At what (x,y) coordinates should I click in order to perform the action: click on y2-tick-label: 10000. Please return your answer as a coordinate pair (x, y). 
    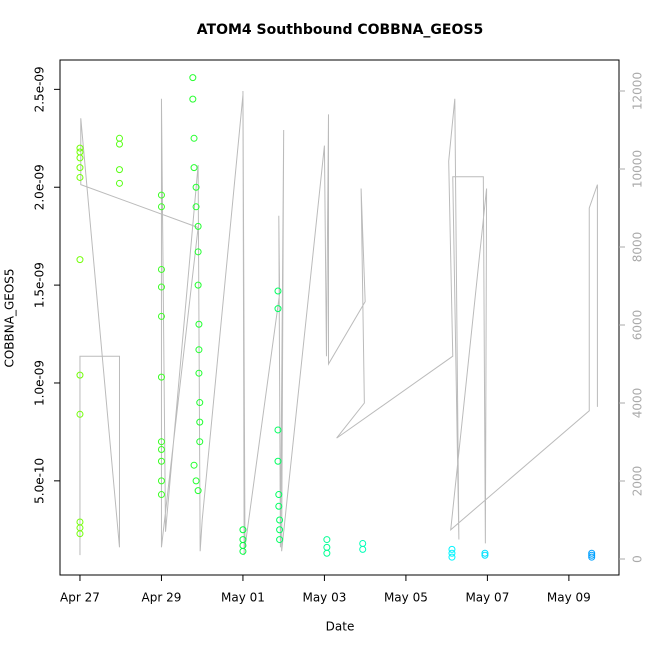
    Looking at the image, I should click on (638, 169).